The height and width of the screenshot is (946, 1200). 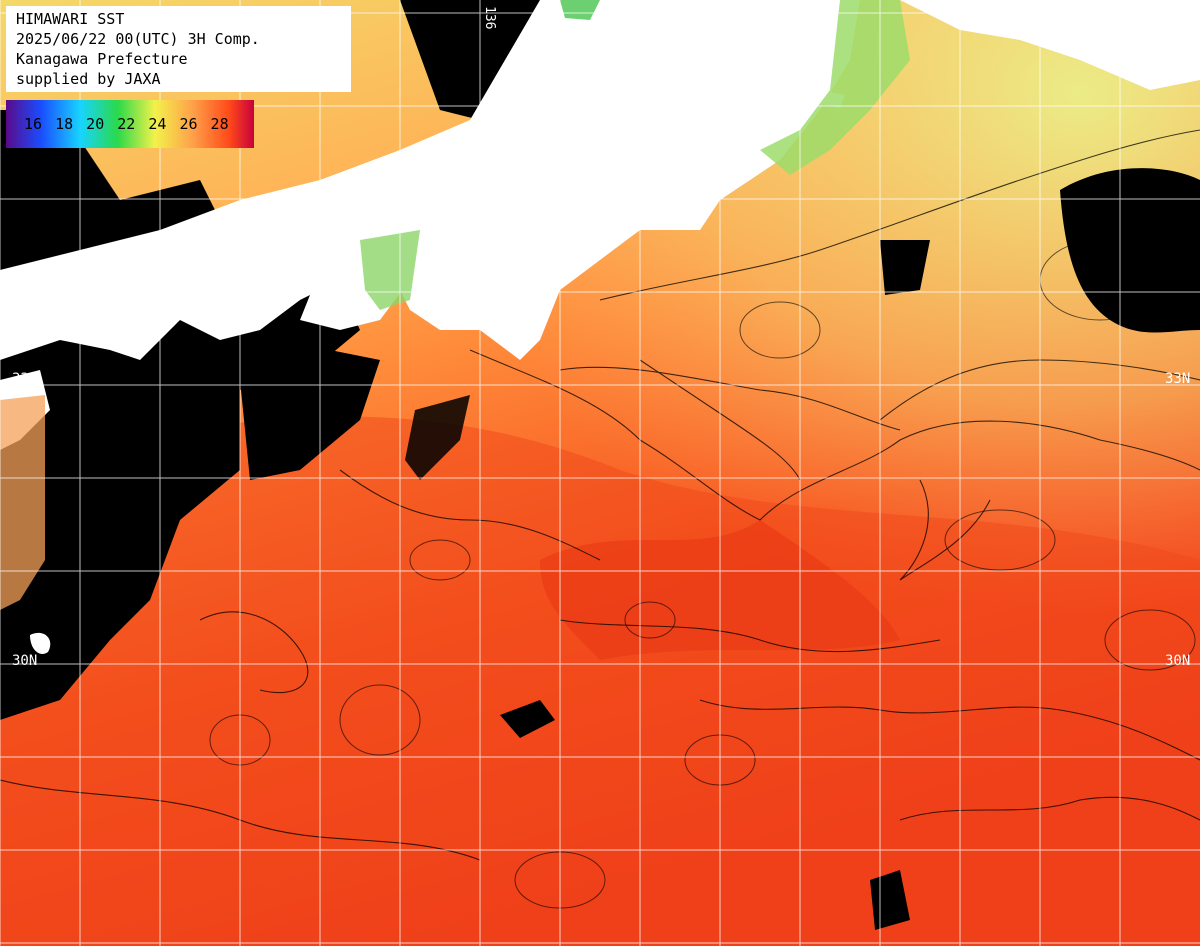 I want to click on legend-labels: 16 18 20 22 24 26 28, so click(x=126, y=124).